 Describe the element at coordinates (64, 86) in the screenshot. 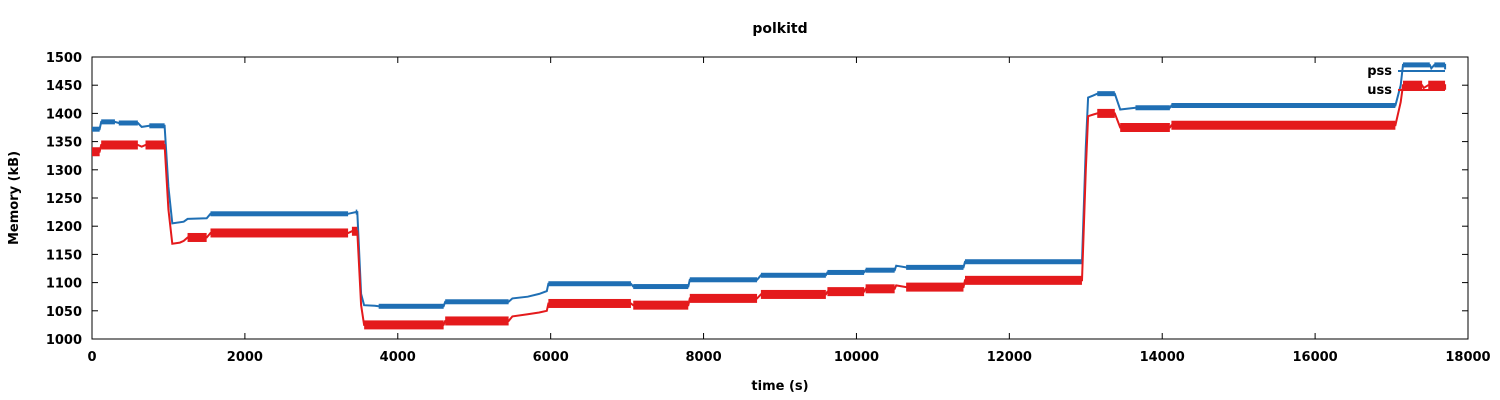

I see `y-tick-label: 1450` at that location.